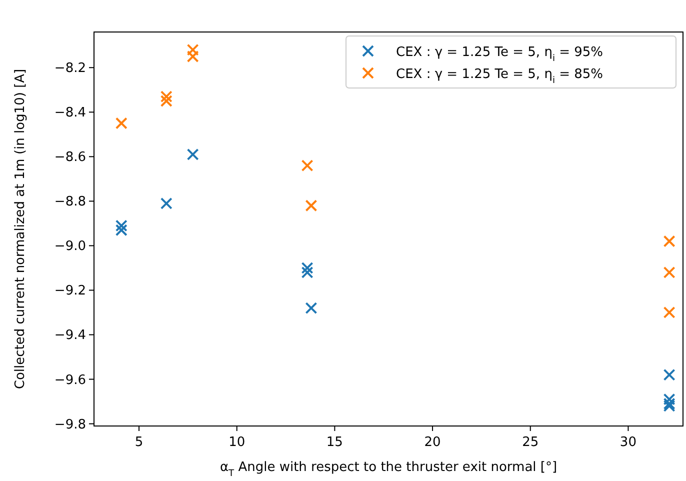 This screenshot has height=481, width=686. Describe the element at coordinates (139, 442) in the screenshot. I see `x-tick-label: 5` at that location.